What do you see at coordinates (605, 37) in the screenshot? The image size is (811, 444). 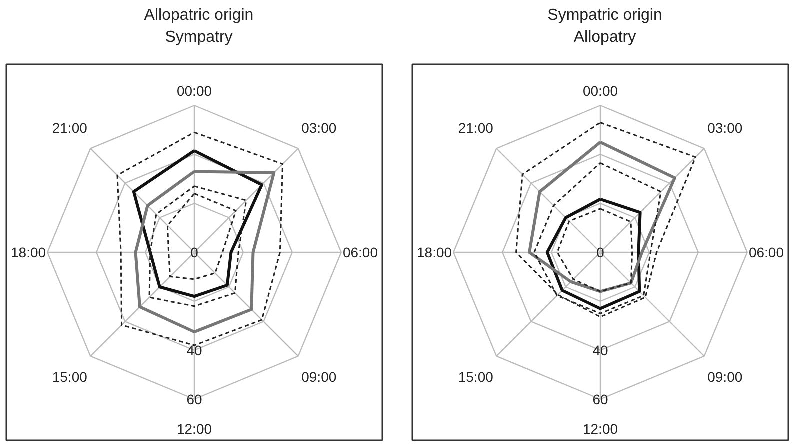 I see `chart-subtitle: Allopatry` at bounding box center [605, 37].